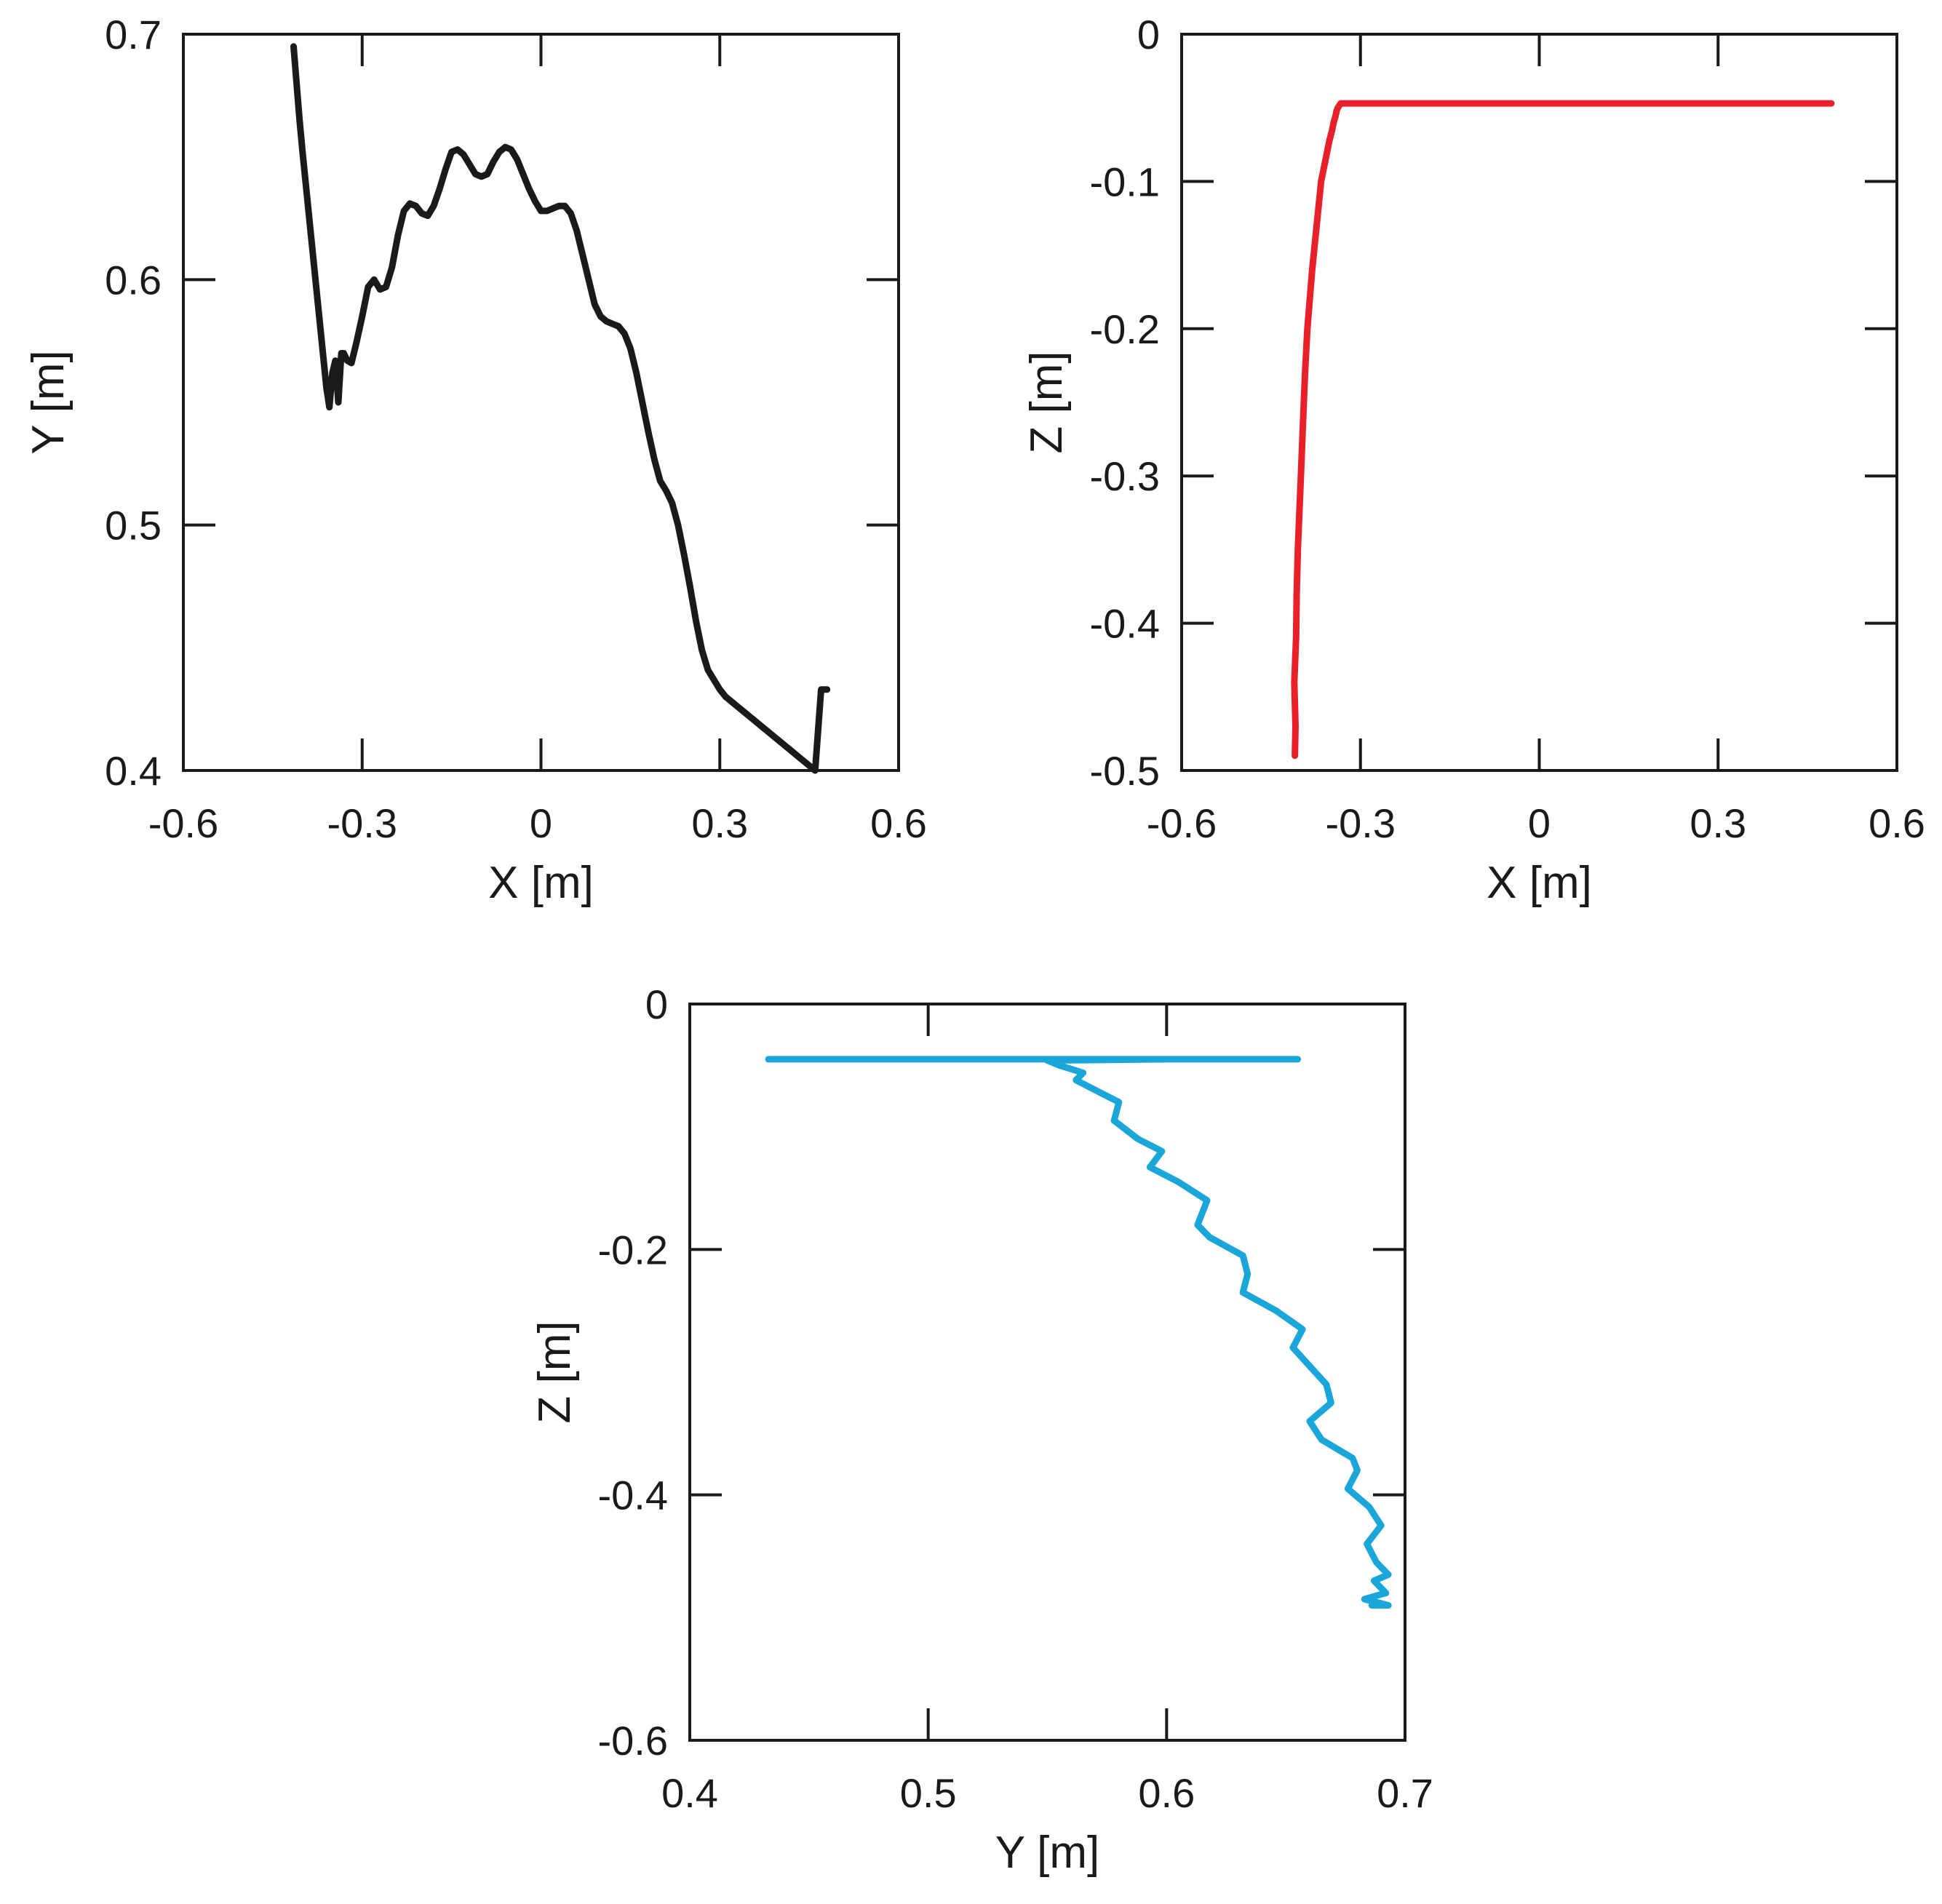 The width and height of the screenshot is (1942, 1904). I want to click on y-tick-label: -0.6, so click(633, 1741).